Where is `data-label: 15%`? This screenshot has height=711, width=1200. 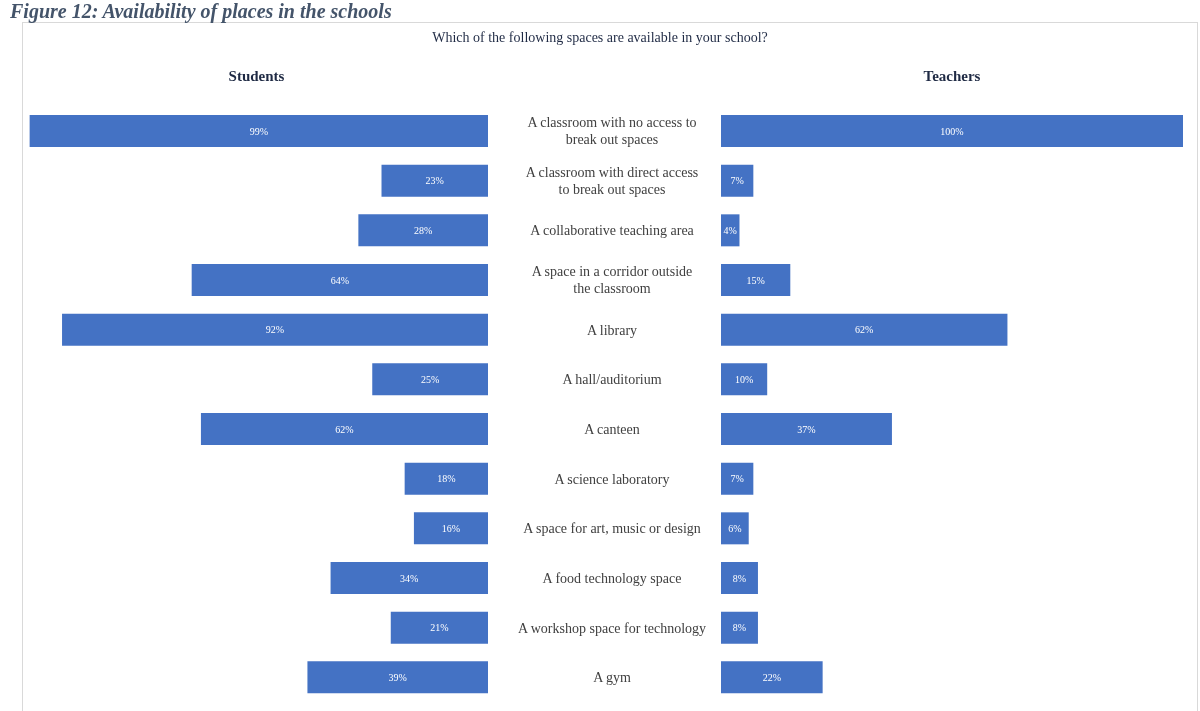 data-label: 15% is located at coordinates (755, 280).